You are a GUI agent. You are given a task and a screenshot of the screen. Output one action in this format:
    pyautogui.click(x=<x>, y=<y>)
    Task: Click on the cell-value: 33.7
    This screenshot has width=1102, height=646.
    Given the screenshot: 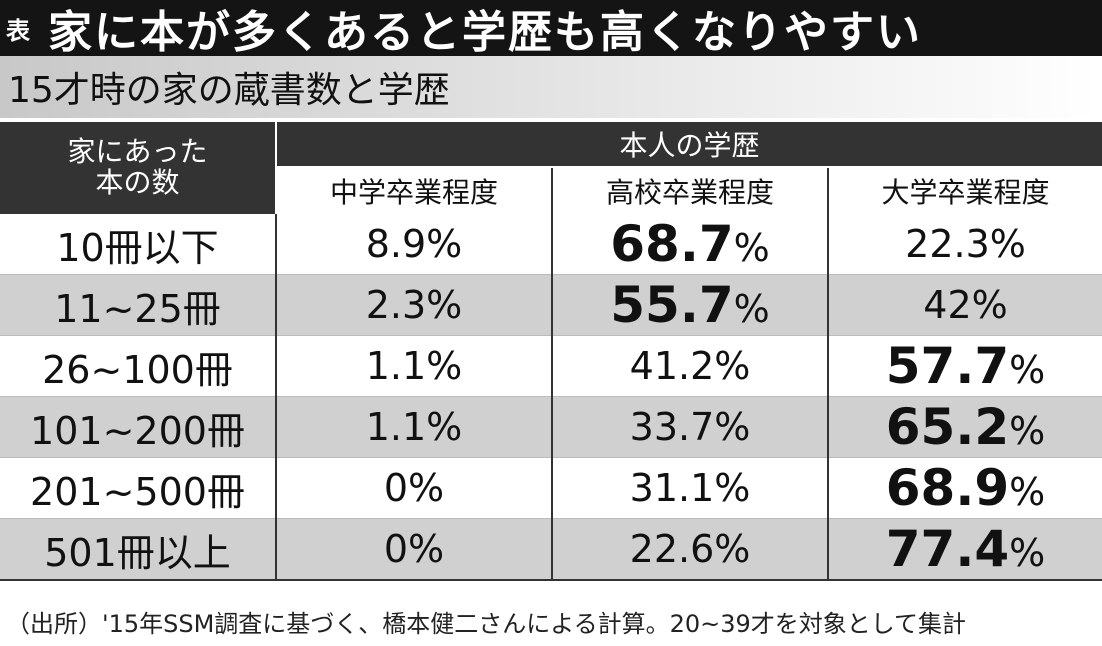 What is the action you would take?
    pyautogui.click(x=672, y=427)
    